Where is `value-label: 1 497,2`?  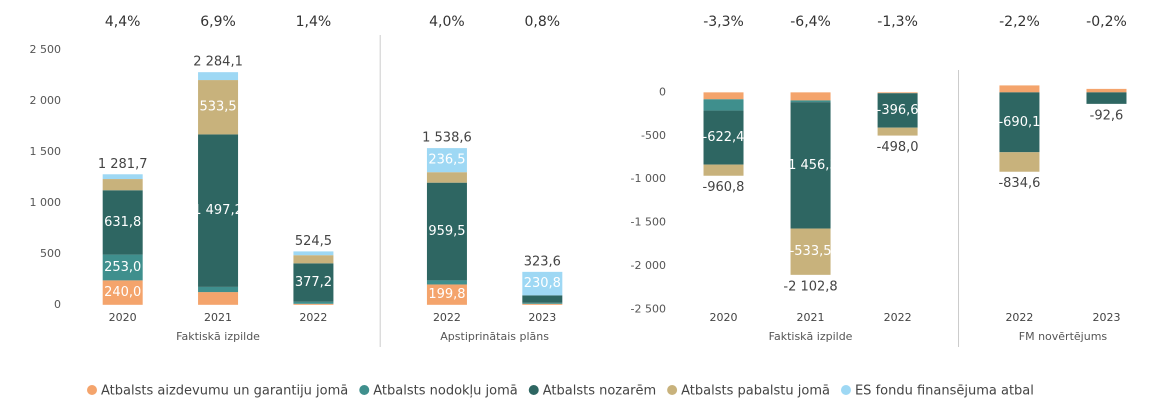
value-label: 1 497,2 is located at coordinates (218, 210).